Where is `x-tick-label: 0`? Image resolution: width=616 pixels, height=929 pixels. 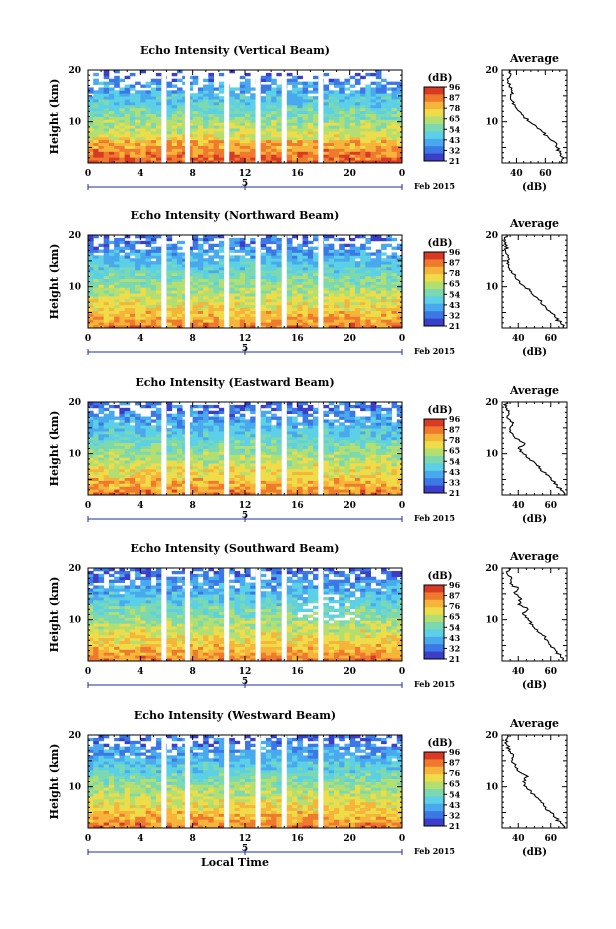
x-tick-label: 0 is located at coordinates (402, 174).